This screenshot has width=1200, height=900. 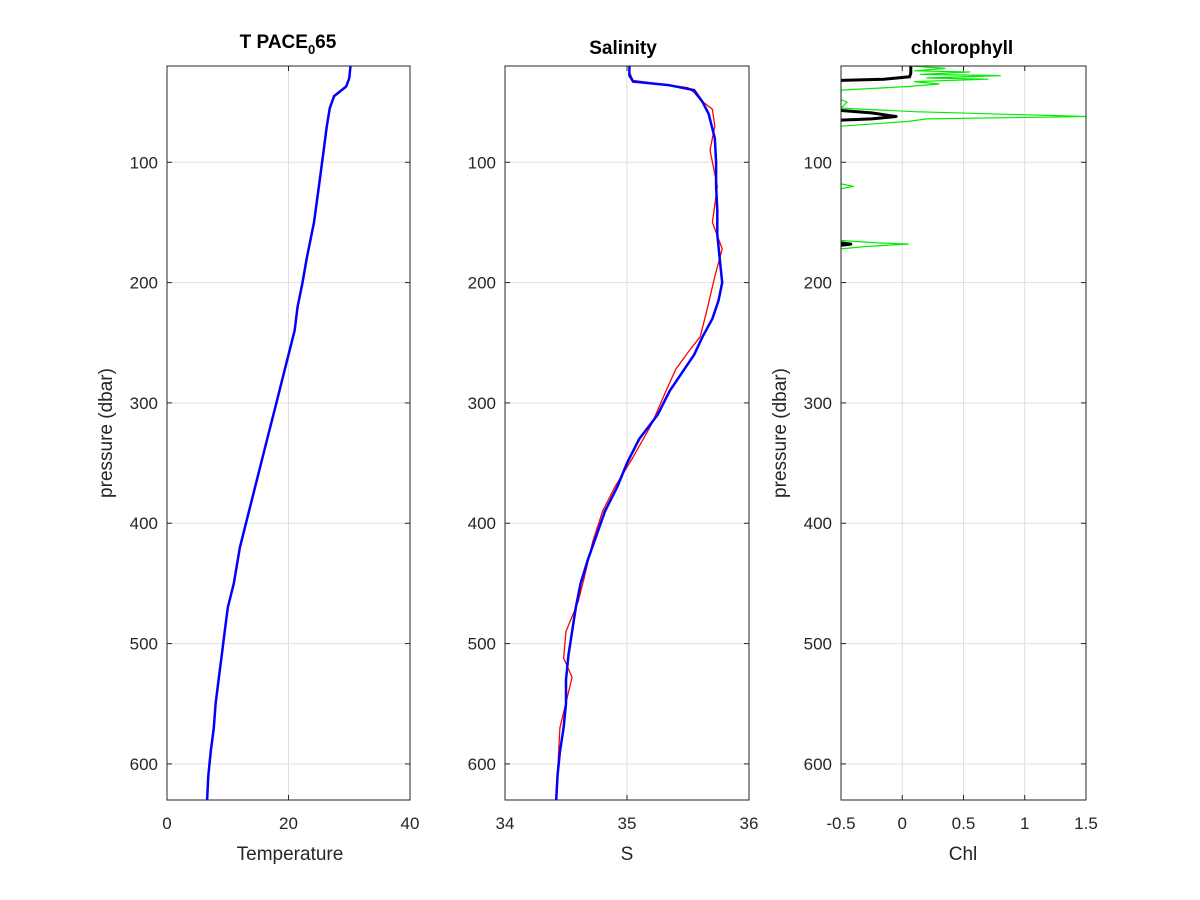 I want to click on chlorophyll-x-tick-label: 0.5, so click(x=964, y=823).